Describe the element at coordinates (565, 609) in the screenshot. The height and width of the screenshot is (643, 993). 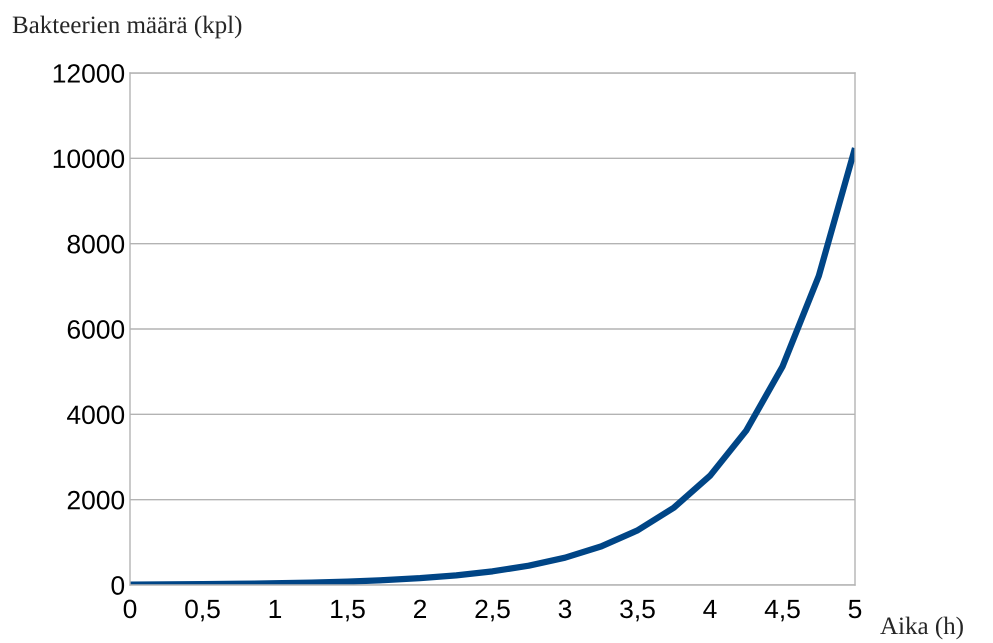
I see `x-tick-label: 3` at that location.